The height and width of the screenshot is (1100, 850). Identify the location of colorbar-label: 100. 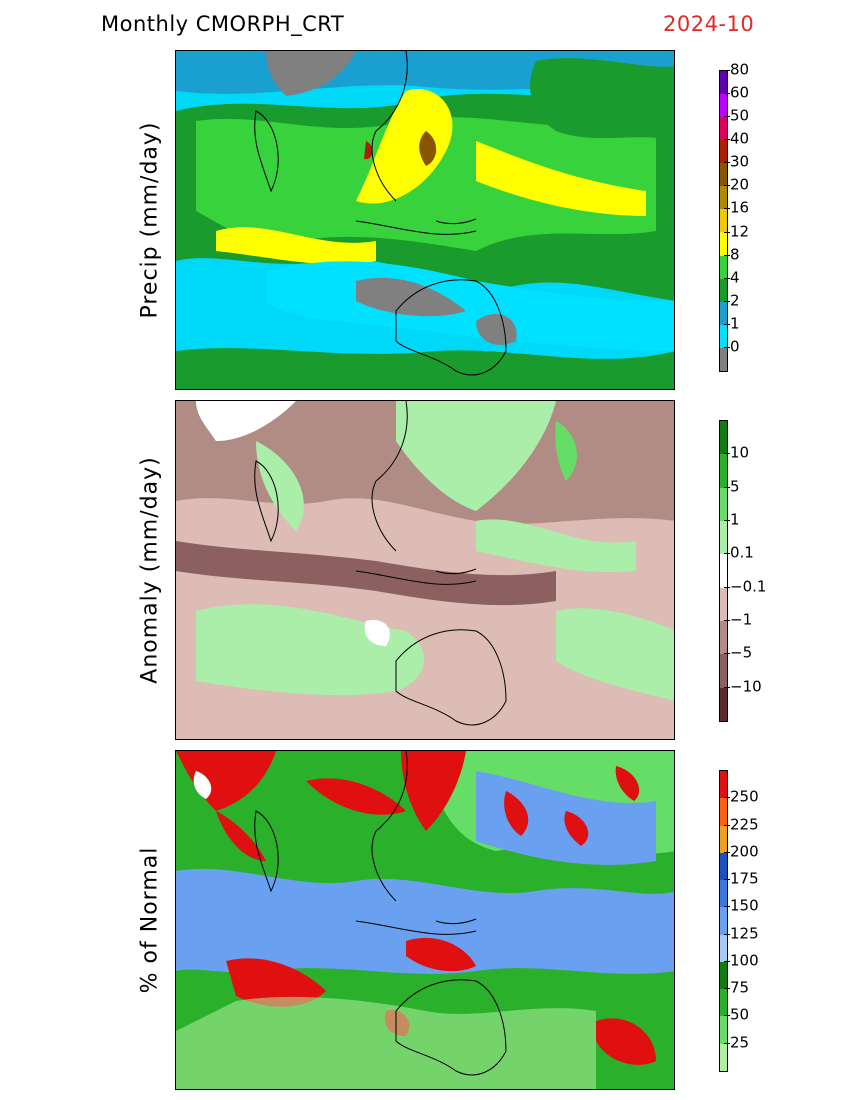
(744, 960).